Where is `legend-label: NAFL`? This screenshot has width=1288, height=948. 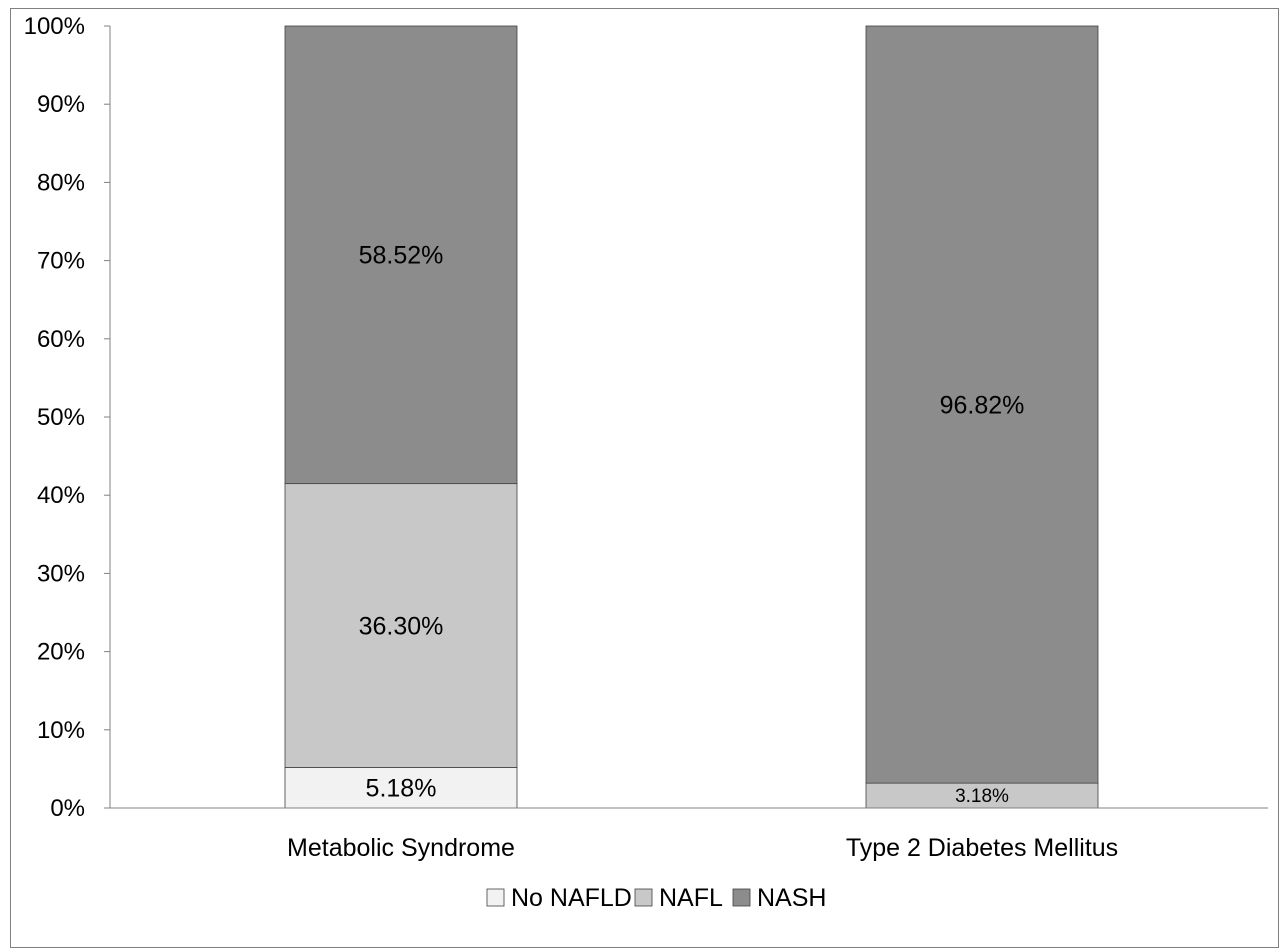 legend-label: NAFL is located at coordinates (691, 898).